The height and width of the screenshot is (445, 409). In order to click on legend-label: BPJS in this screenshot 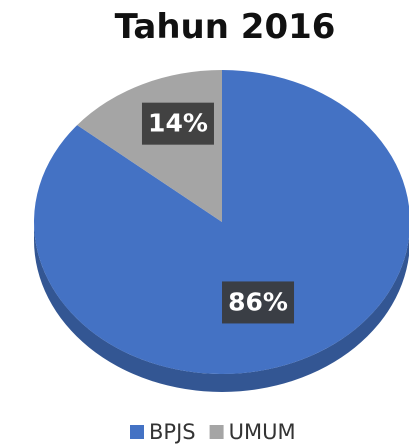, I will do `click(172, 432)`.